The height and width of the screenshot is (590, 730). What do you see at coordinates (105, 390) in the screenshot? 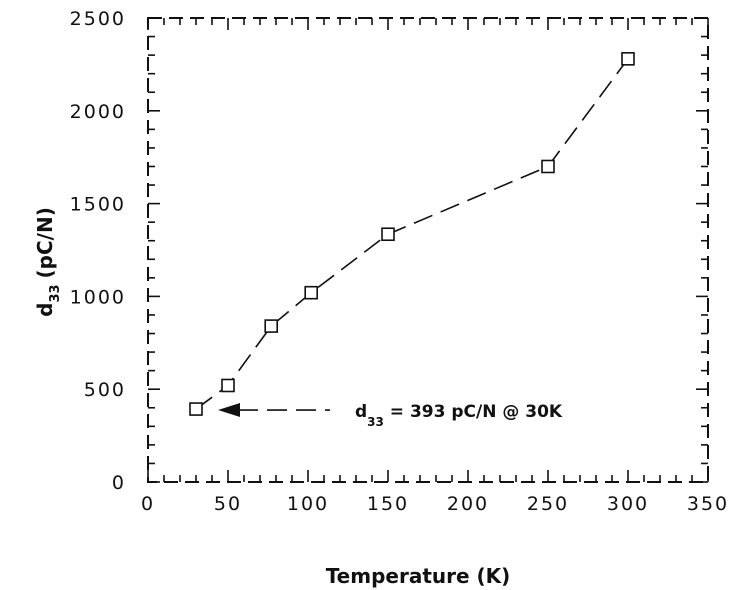
I see `y-tick-label: 500` at bounding box center [105, 390].